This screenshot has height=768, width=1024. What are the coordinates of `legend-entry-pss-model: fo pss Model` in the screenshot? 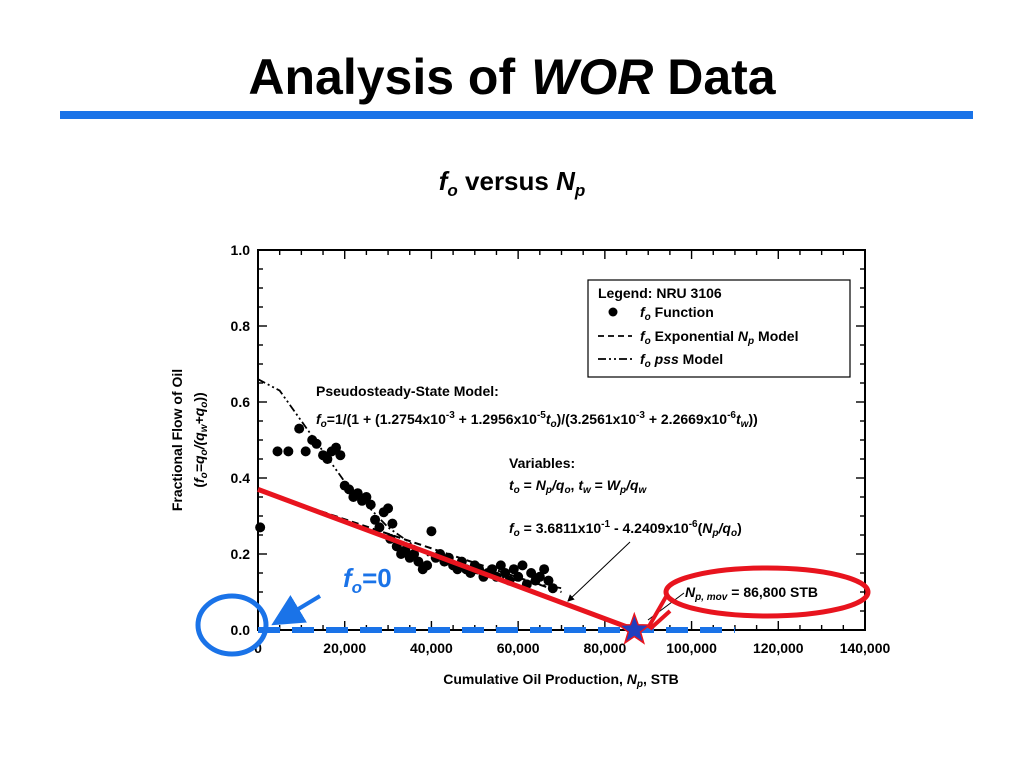 It's located at (681, 360).